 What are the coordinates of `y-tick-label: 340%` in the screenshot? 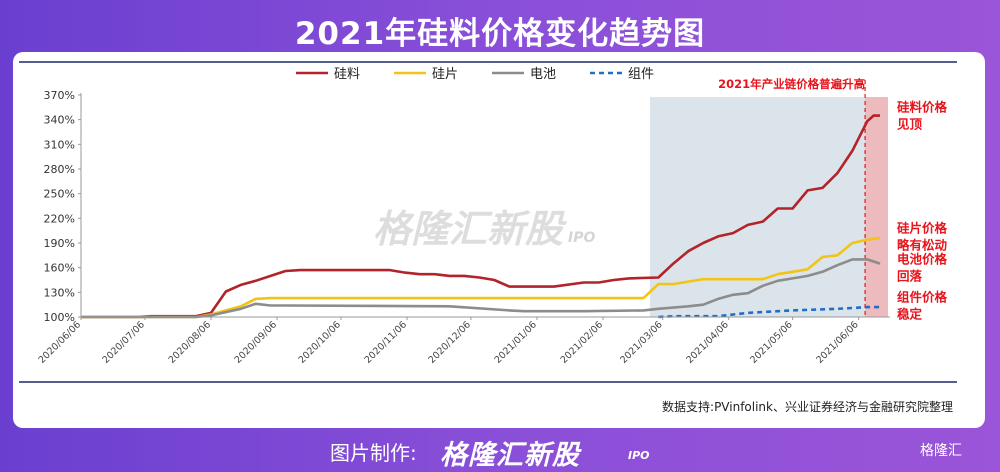 It's located at (59, 120).